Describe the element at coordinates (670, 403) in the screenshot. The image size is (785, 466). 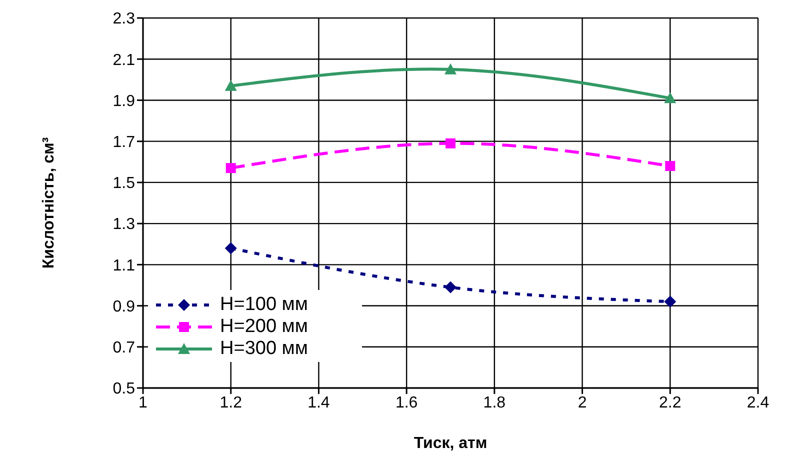
I see `x-tick-label: 2.2` at that location.